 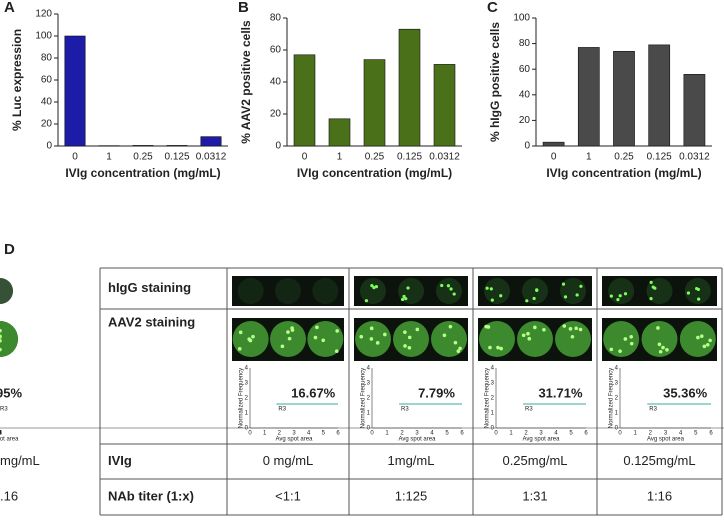 I want to click on hist-x-tick: 3, so click(x=1, y=434).